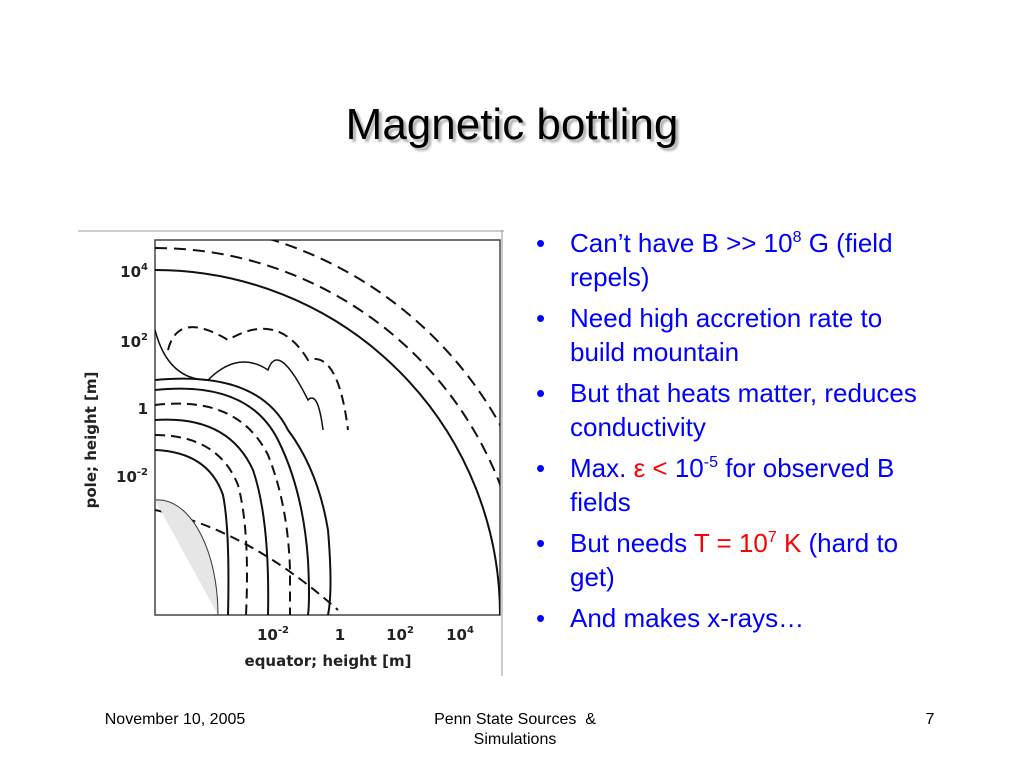 This screenshot has height=768, width=1024. What do you see at coordinates (602, 468) in the screenshot?
I see `text-run: Max.` at bounding box center [602, 468].